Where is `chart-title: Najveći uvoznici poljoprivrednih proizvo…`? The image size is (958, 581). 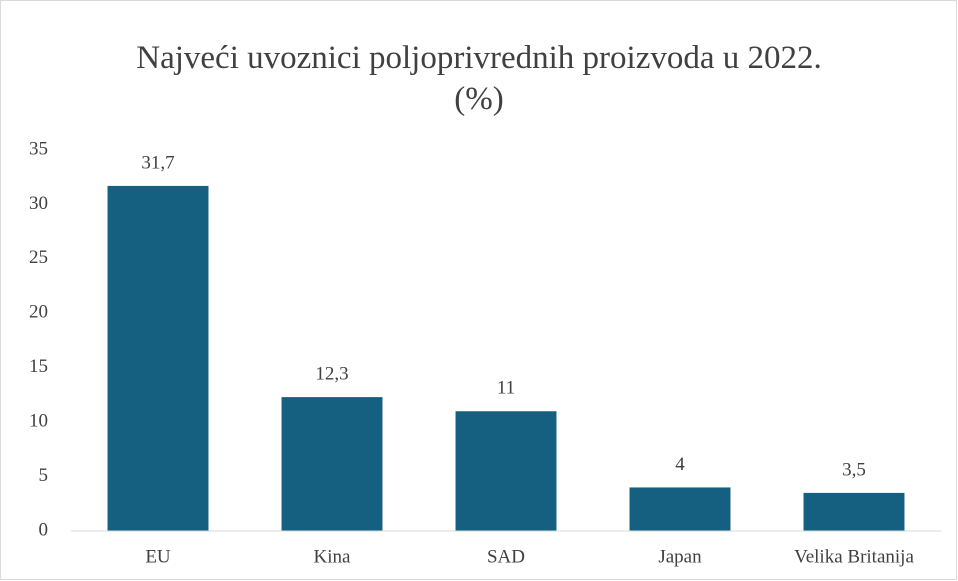 chart-title: Najveći uvoznici poljoprivrednih proizvo… is located at coordinates (479, 78).